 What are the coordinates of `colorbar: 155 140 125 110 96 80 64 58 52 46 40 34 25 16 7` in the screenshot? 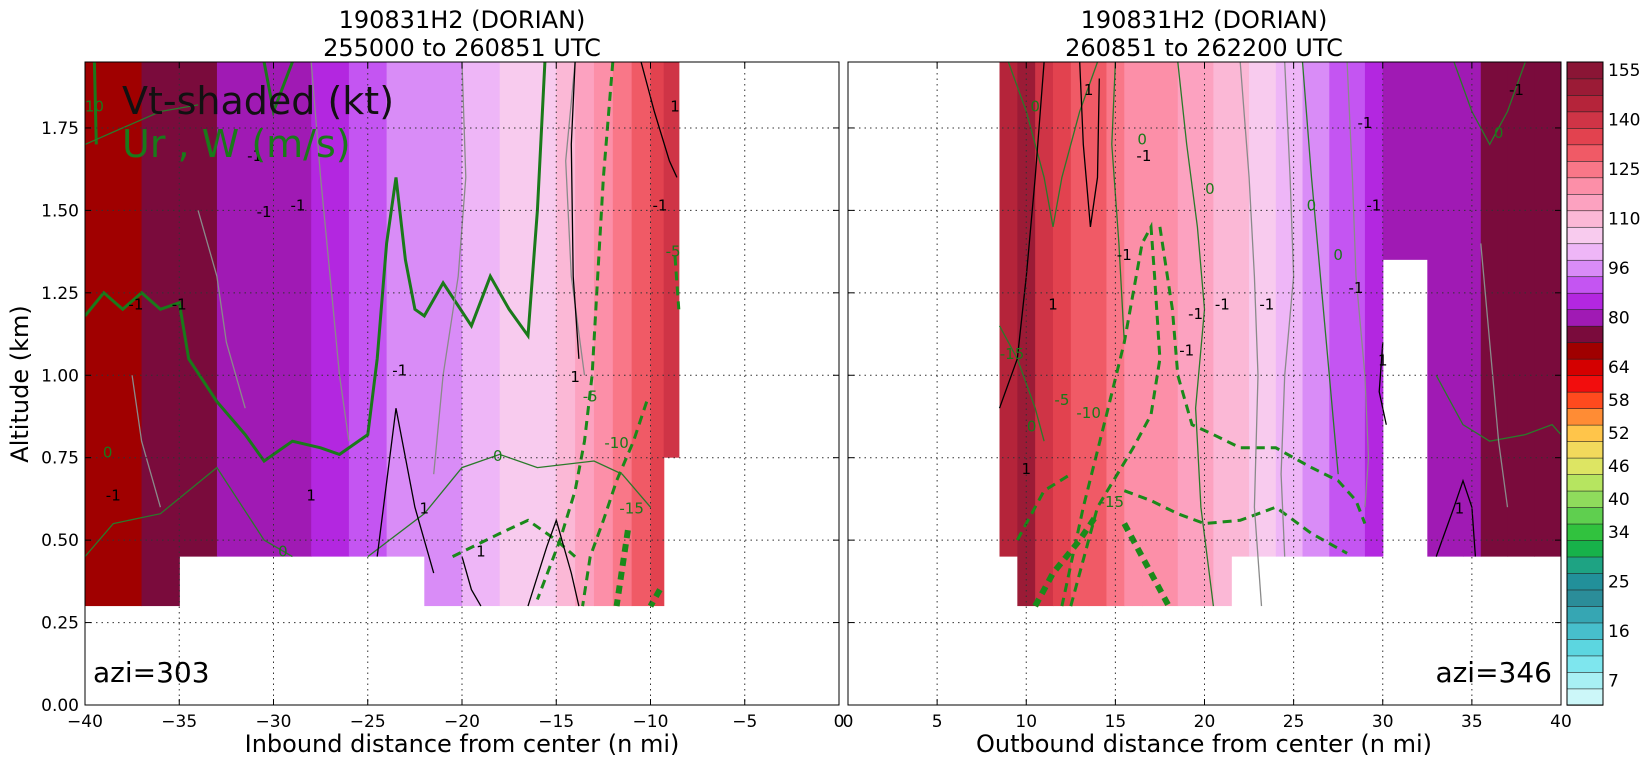 It's located at (1603, 383).